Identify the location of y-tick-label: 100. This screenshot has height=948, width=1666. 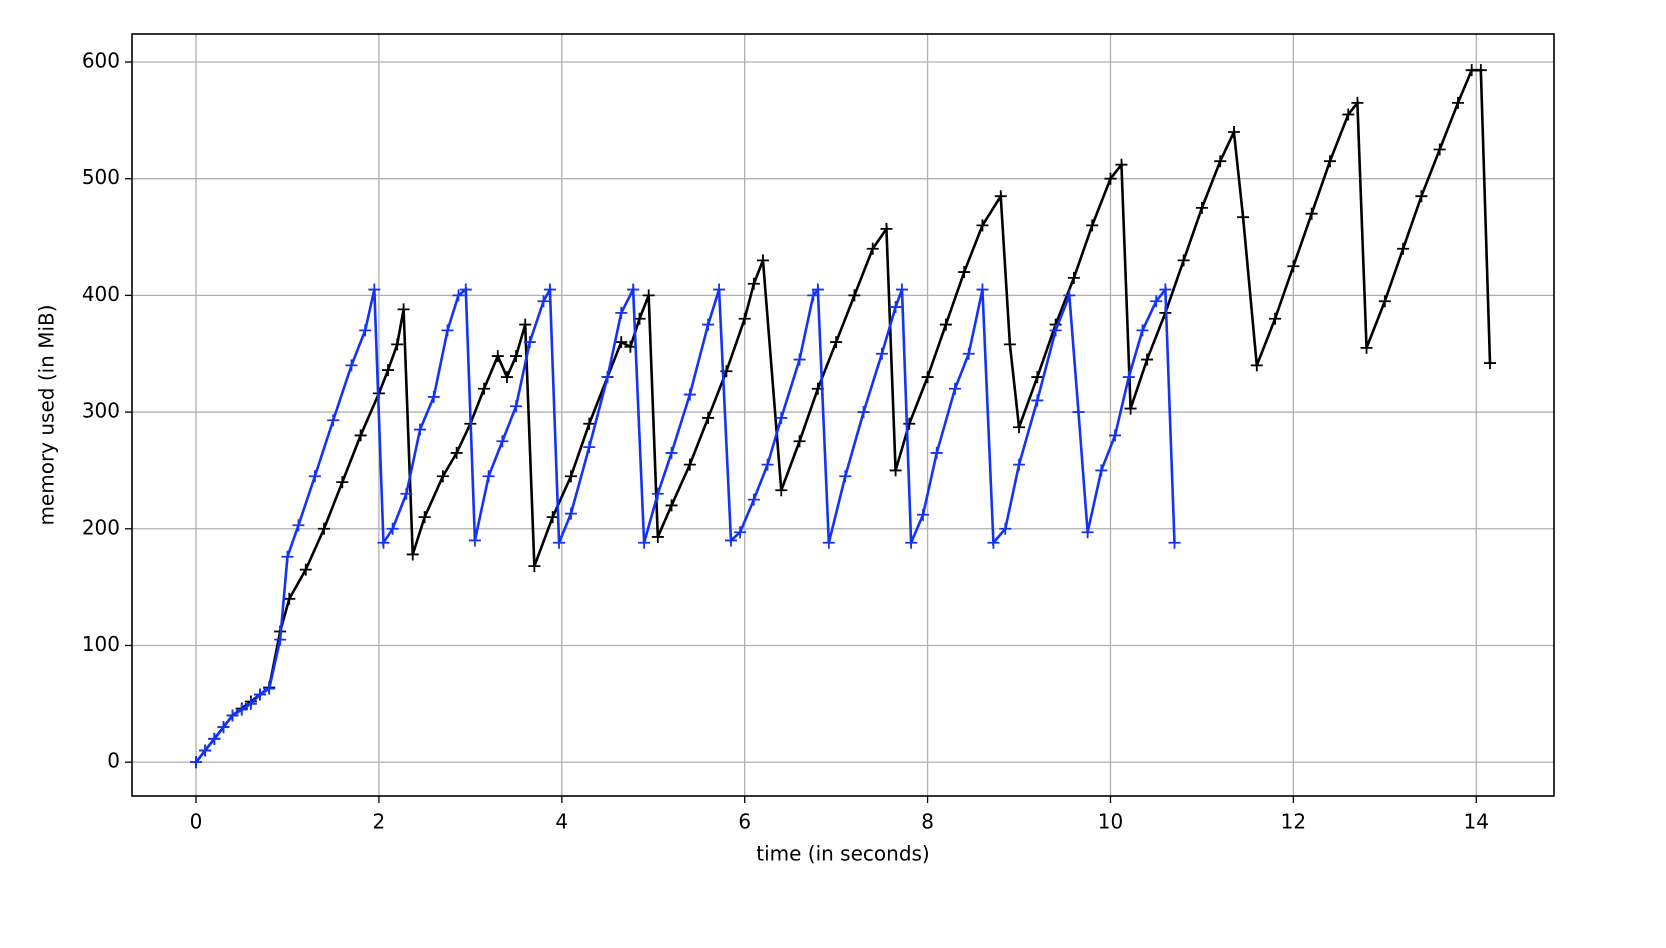
(101, 644).